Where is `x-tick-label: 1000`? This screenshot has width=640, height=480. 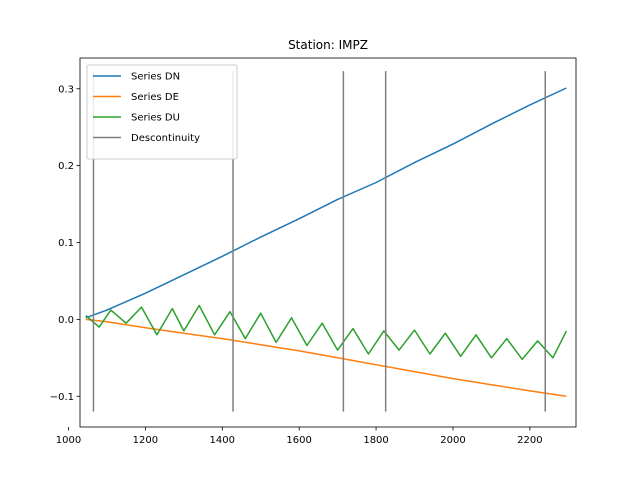 x-tick-label: 1000 is located at coordinates (68, 440).